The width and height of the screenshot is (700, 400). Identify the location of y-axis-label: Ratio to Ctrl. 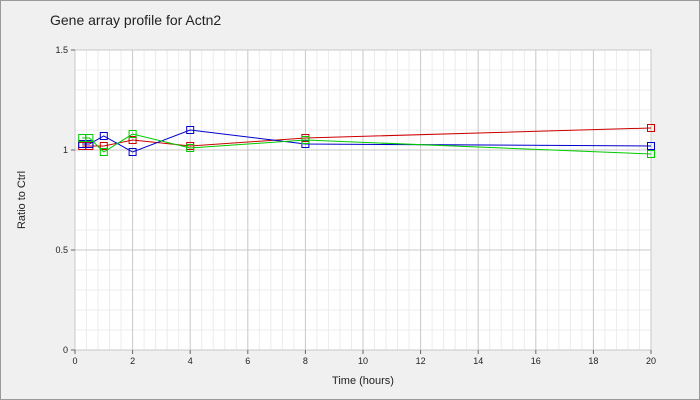
(22, 200).